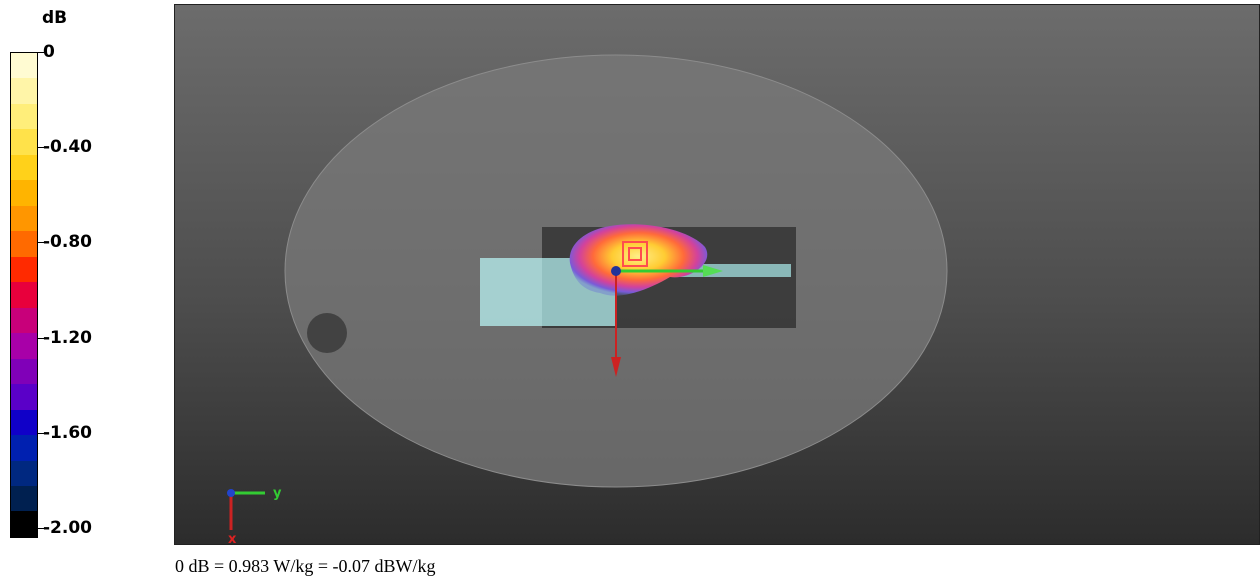 Image resolution: width=1260 pixels, height=582 pixels. What do you see at coordinates (67, 337) in the screenshot?
I see `colorbar-tick-label: -1.20` at bounding box center [67, 337].